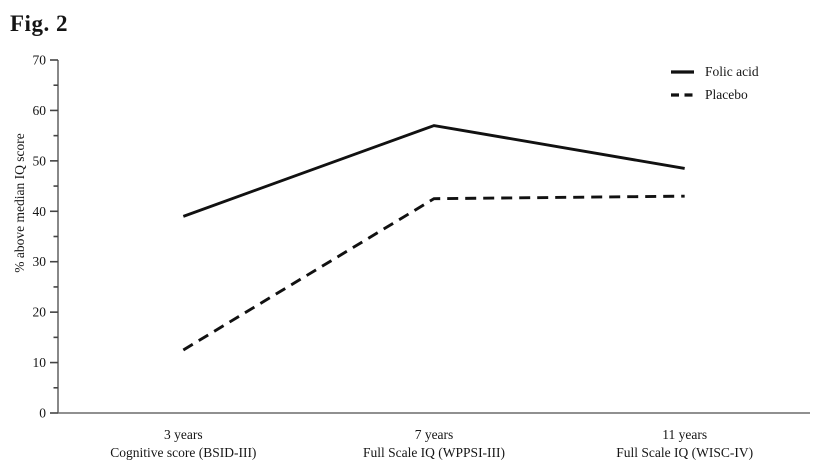  What do you see at coordinates (684, 434) in the screenshot?
I see `x-category-label-11-years: 11 years` at bounding box center [684, 434].